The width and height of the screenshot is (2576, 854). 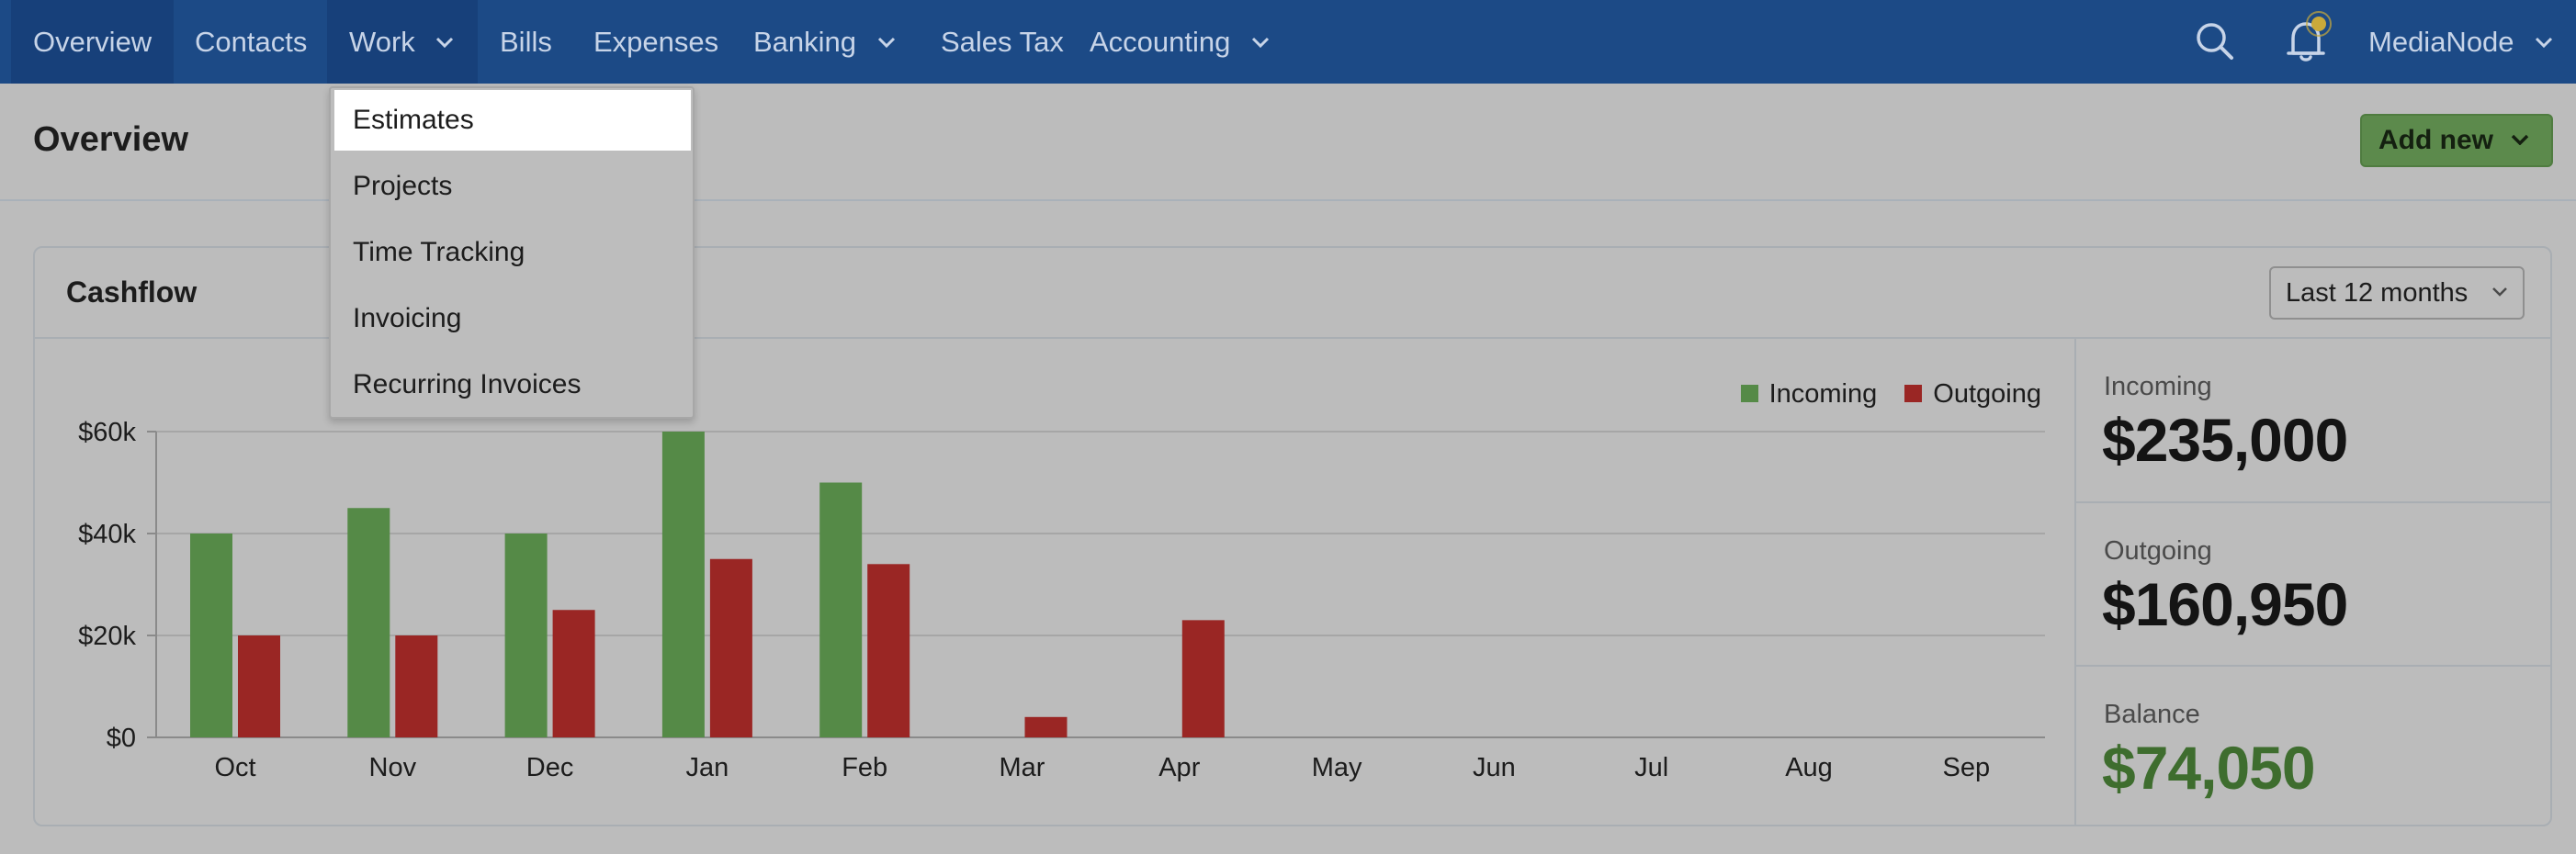 I want to click on date-range-select: Last 12 months, so click(x=2397, y=293).